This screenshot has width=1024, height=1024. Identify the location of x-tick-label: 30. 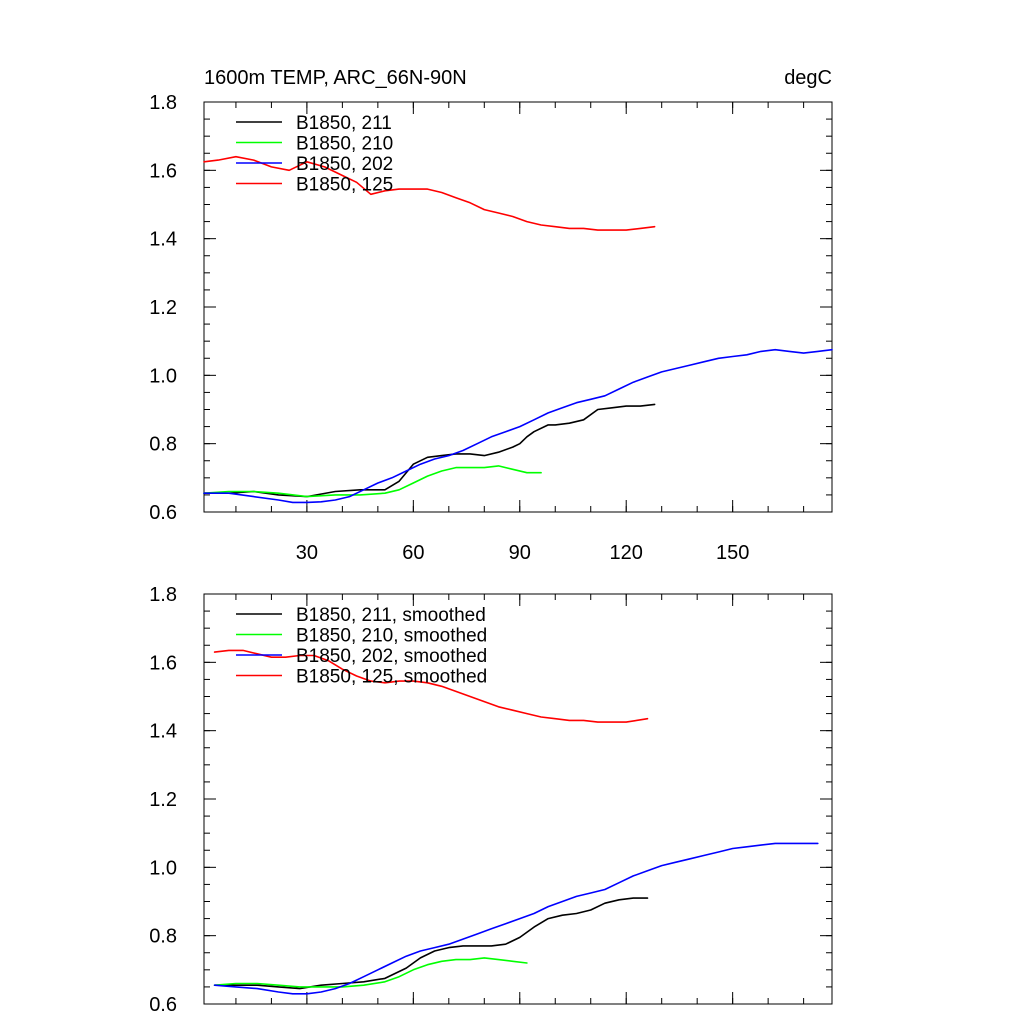
(307, 553).